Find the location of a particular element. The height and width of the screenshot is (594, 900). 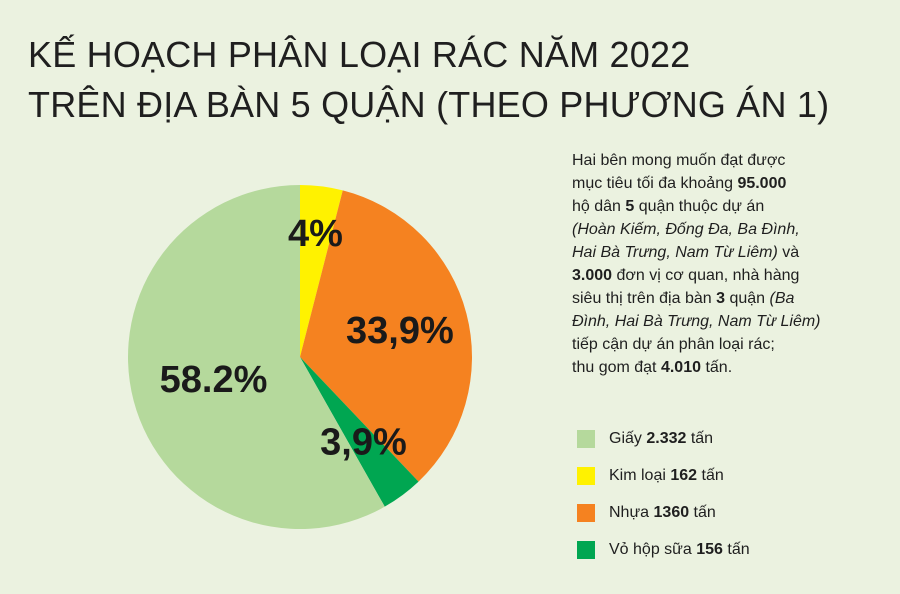

pie-slice-nhua is located at coordinates (386, 336).